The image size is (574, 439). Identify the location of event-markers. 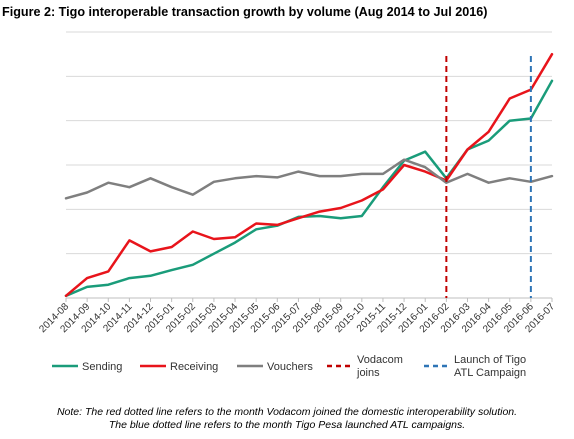
(488, 177).